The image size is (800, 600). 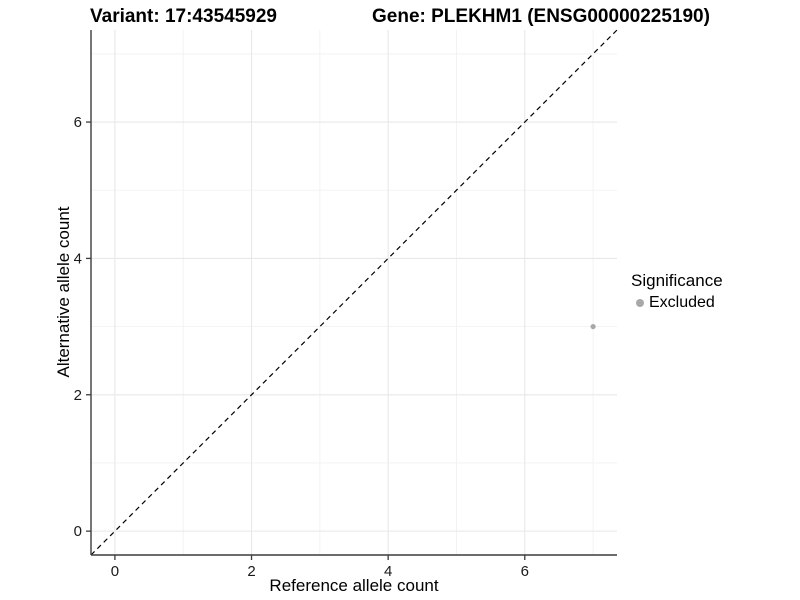 I want to click on x-axis-title: Reference allele count, so click(x=354, y=585).